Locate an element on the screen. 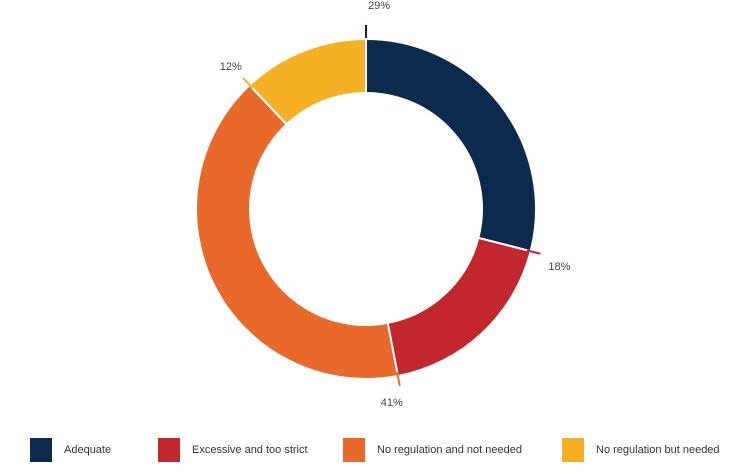 The image size is (740, 474). leader-line-needed is located at coordinates (248, 83).